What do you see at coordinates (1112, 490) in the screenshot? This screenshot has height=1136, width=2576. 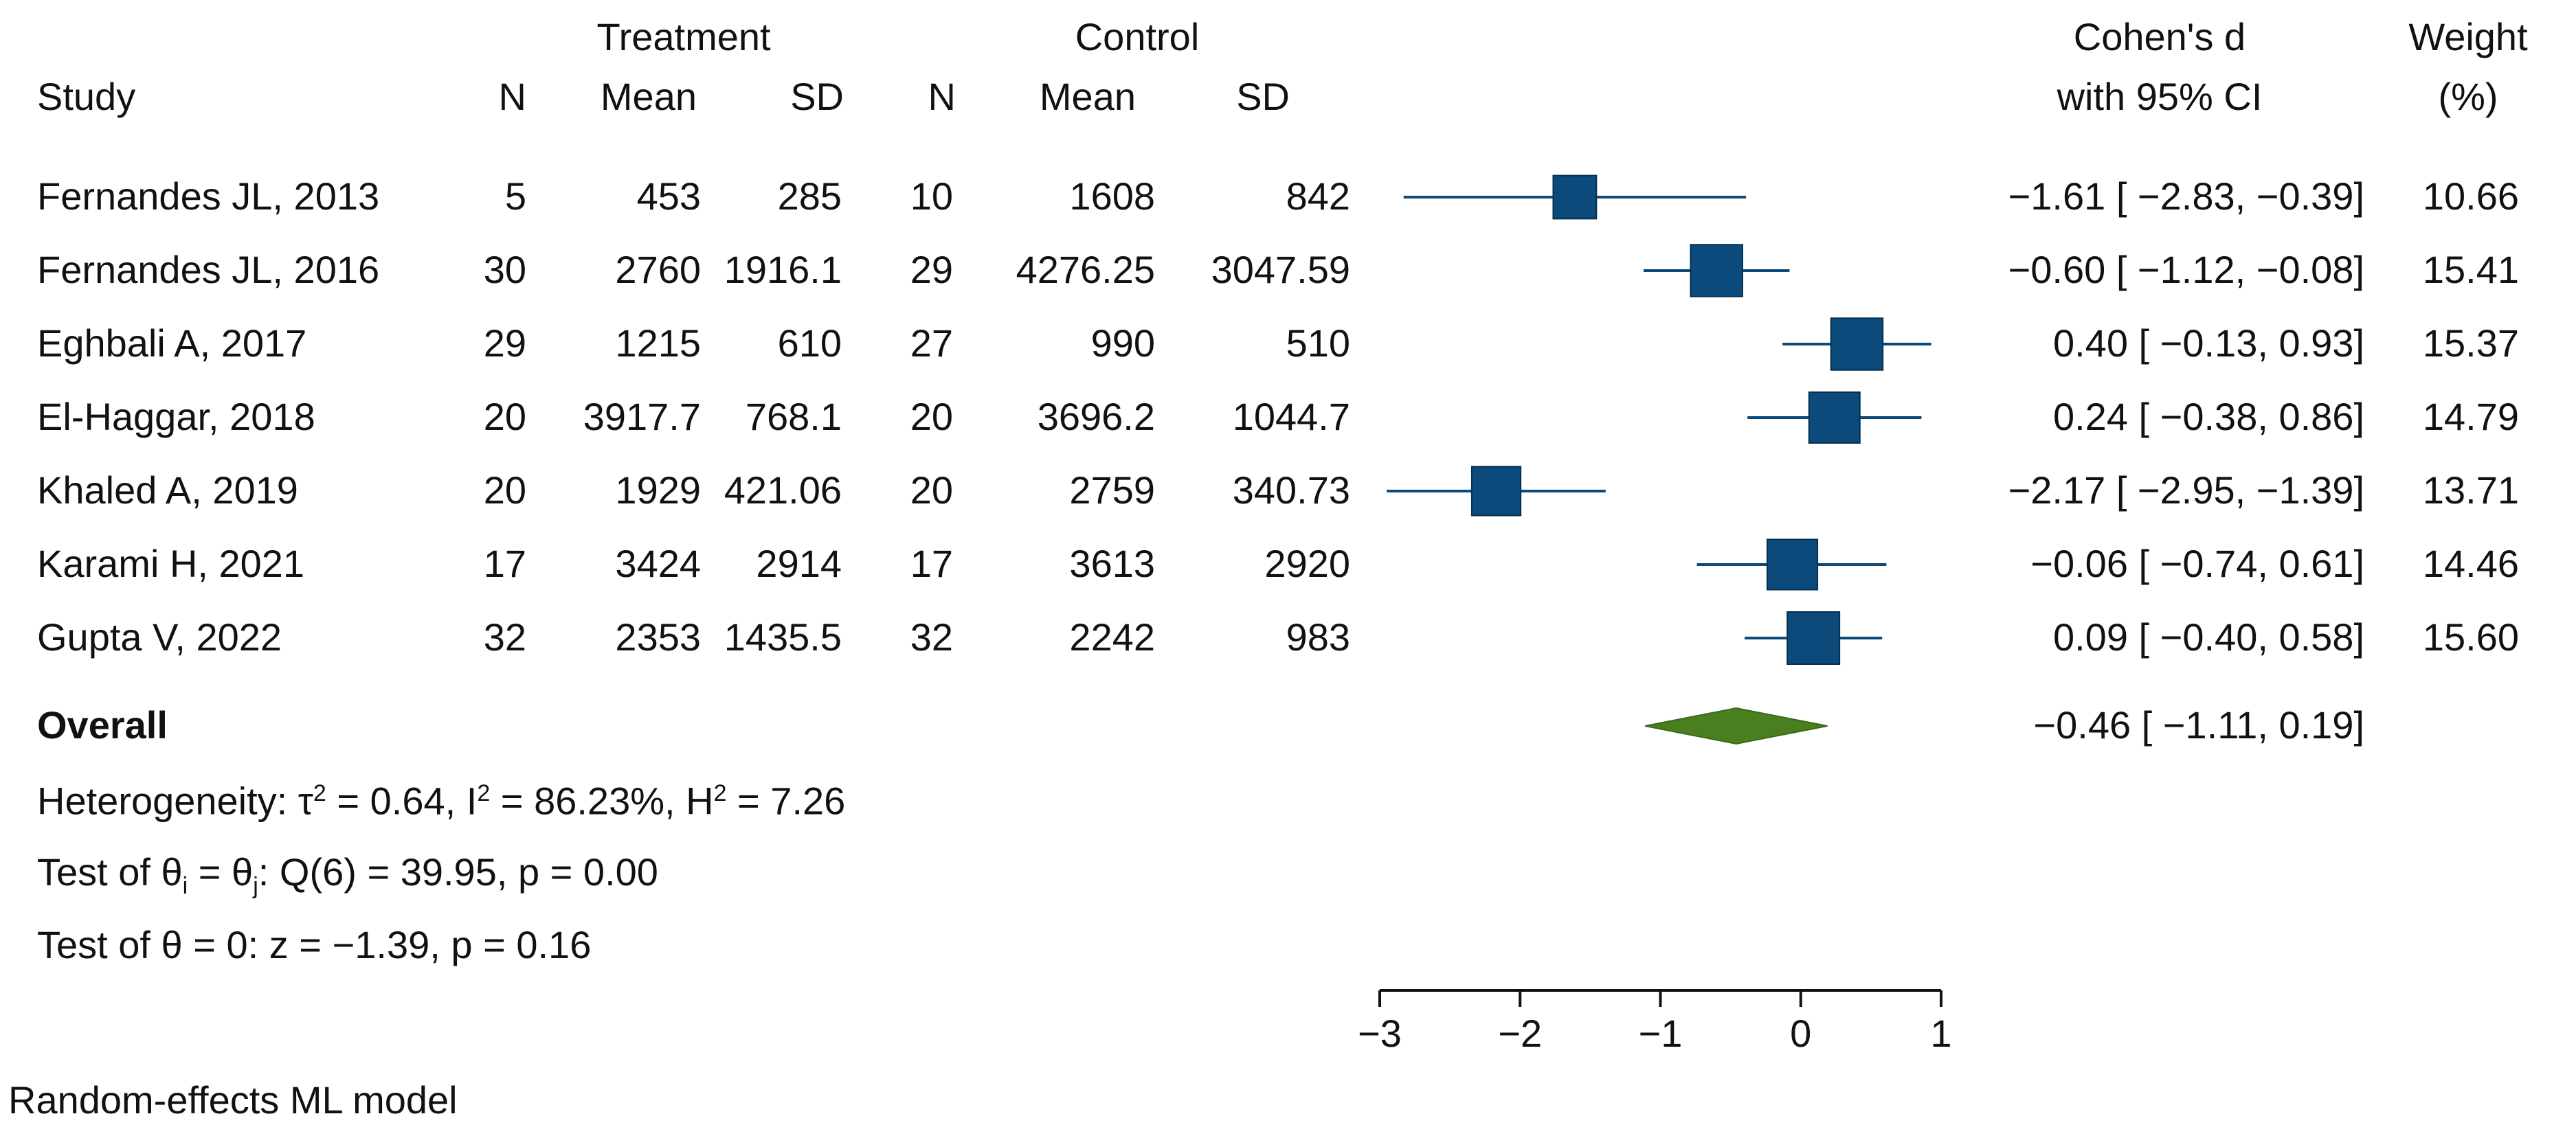 I see `control-mean: 2759` at bounding box center [1112, 490].